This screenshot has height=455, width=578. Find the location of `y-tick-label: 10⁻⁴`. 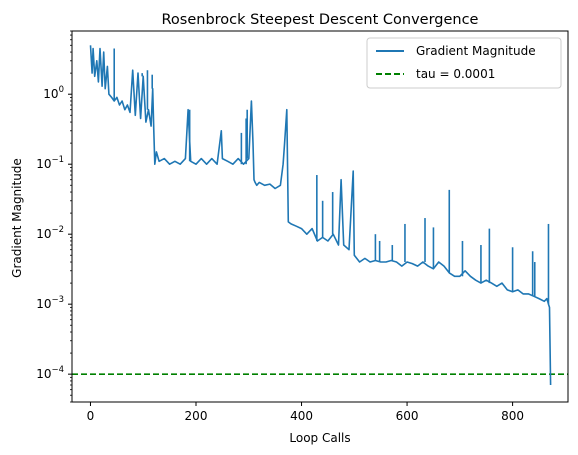

y-tick-label: 10⁻⁴ is located at coordinates (50, 373).